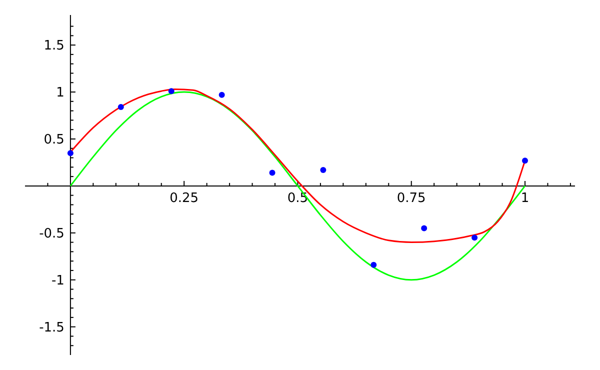 The width and height of the screenshot is (600, 370). What do you see at coordinates (411, 198) in the screenshot?
I see `x-tick-label: 0.75` at bounding box center [411, 198].